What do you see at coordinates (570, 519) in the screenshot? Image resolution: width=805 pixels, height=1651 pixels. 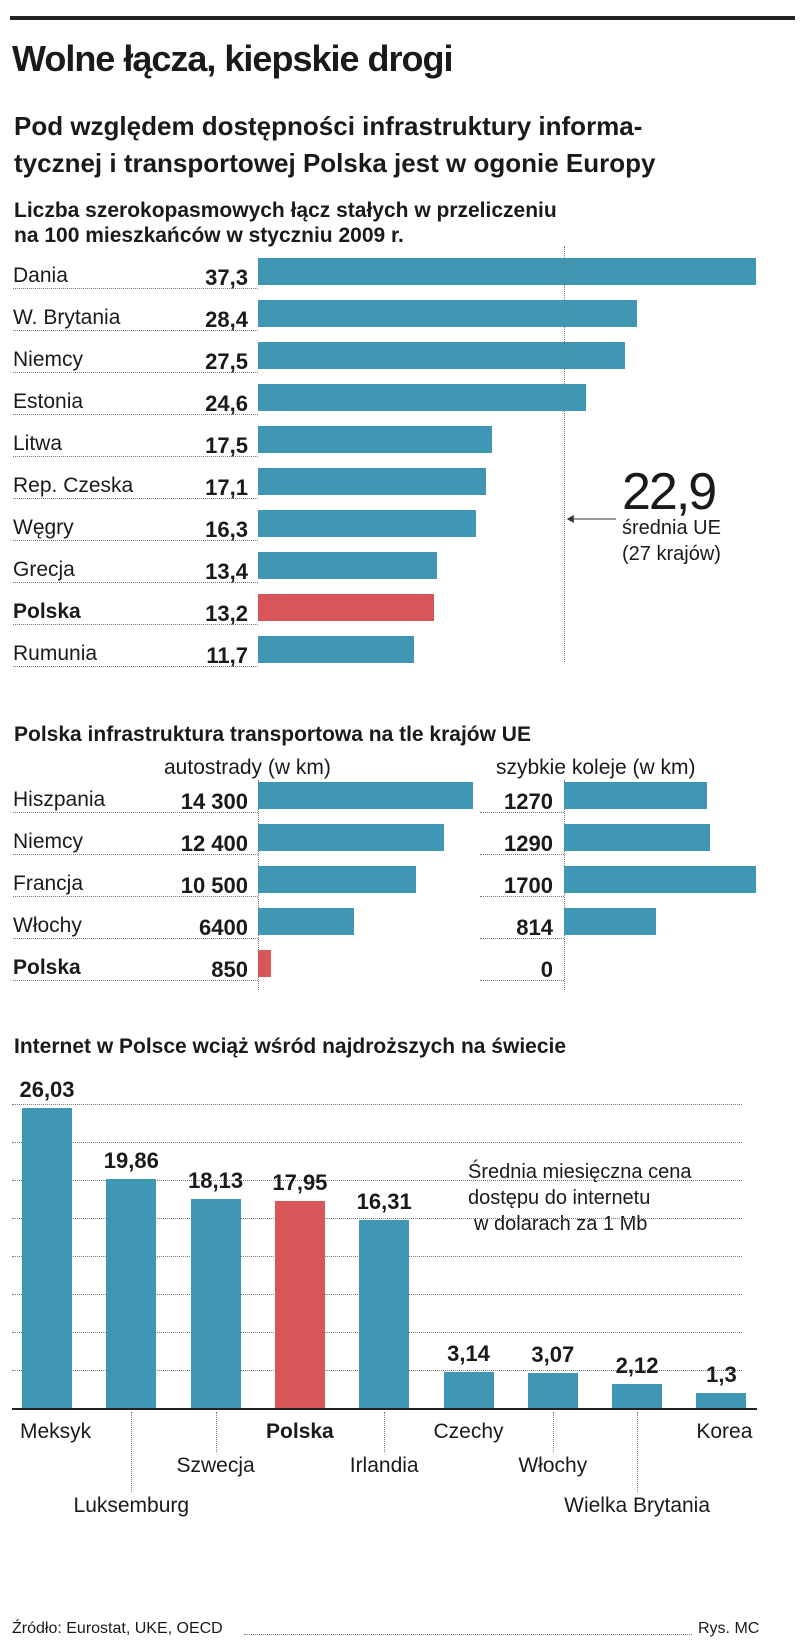 I see `eu-average-arrow-head` at bounding box center [570, 519].